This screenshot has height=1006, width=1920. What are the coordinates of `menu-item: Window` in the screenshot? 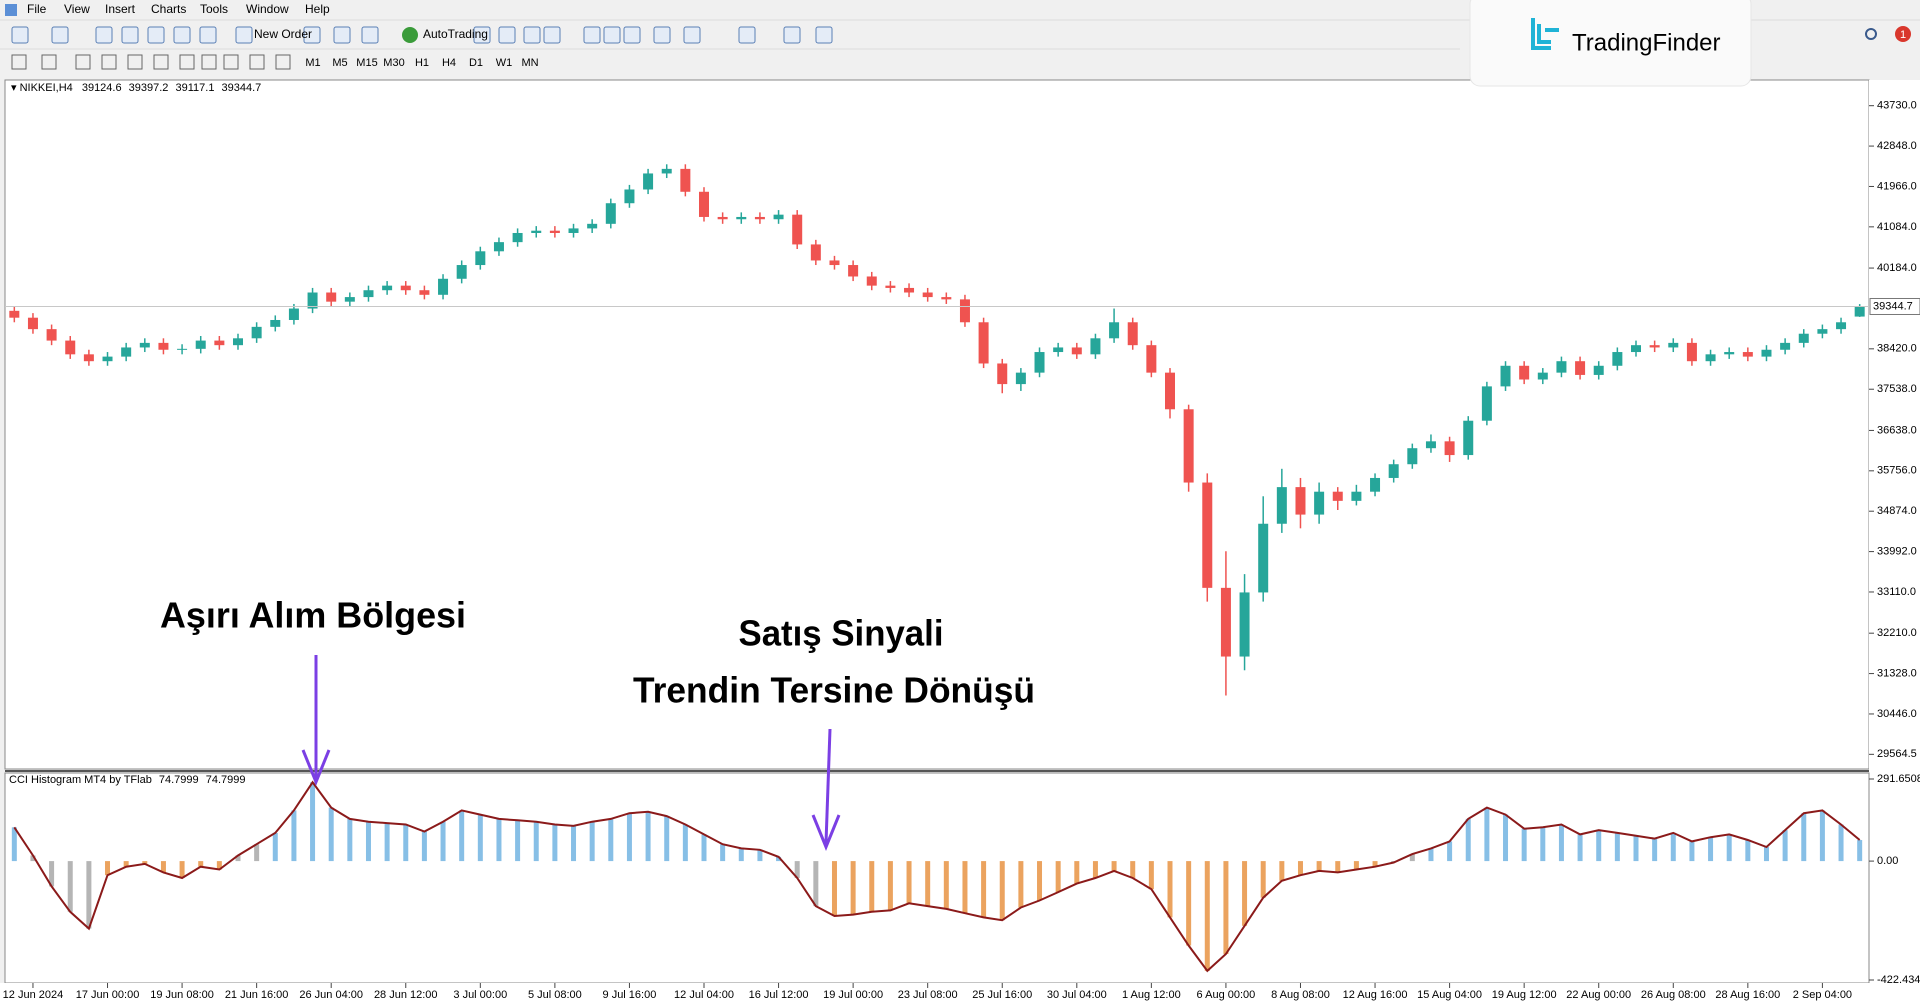 It's located at (267, 9).